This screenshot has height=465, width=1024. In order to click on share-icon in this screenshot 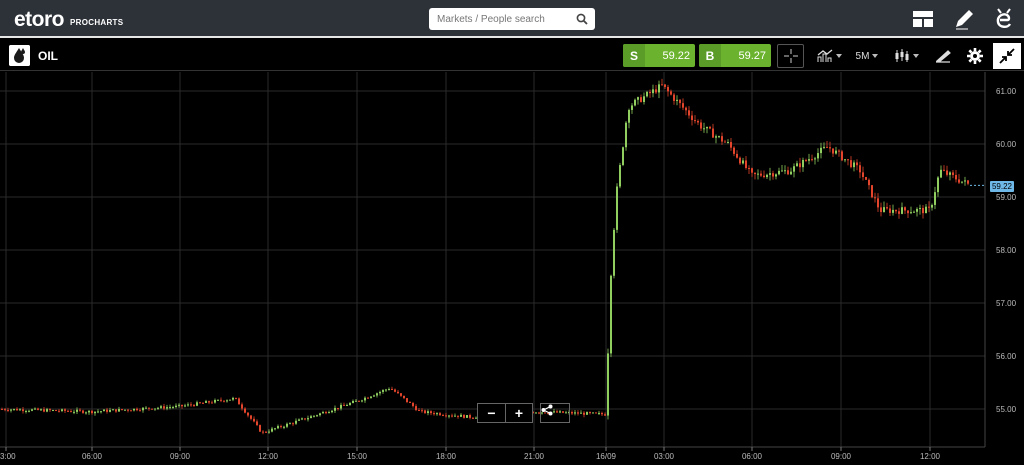, I will do `click(547, 410)`.